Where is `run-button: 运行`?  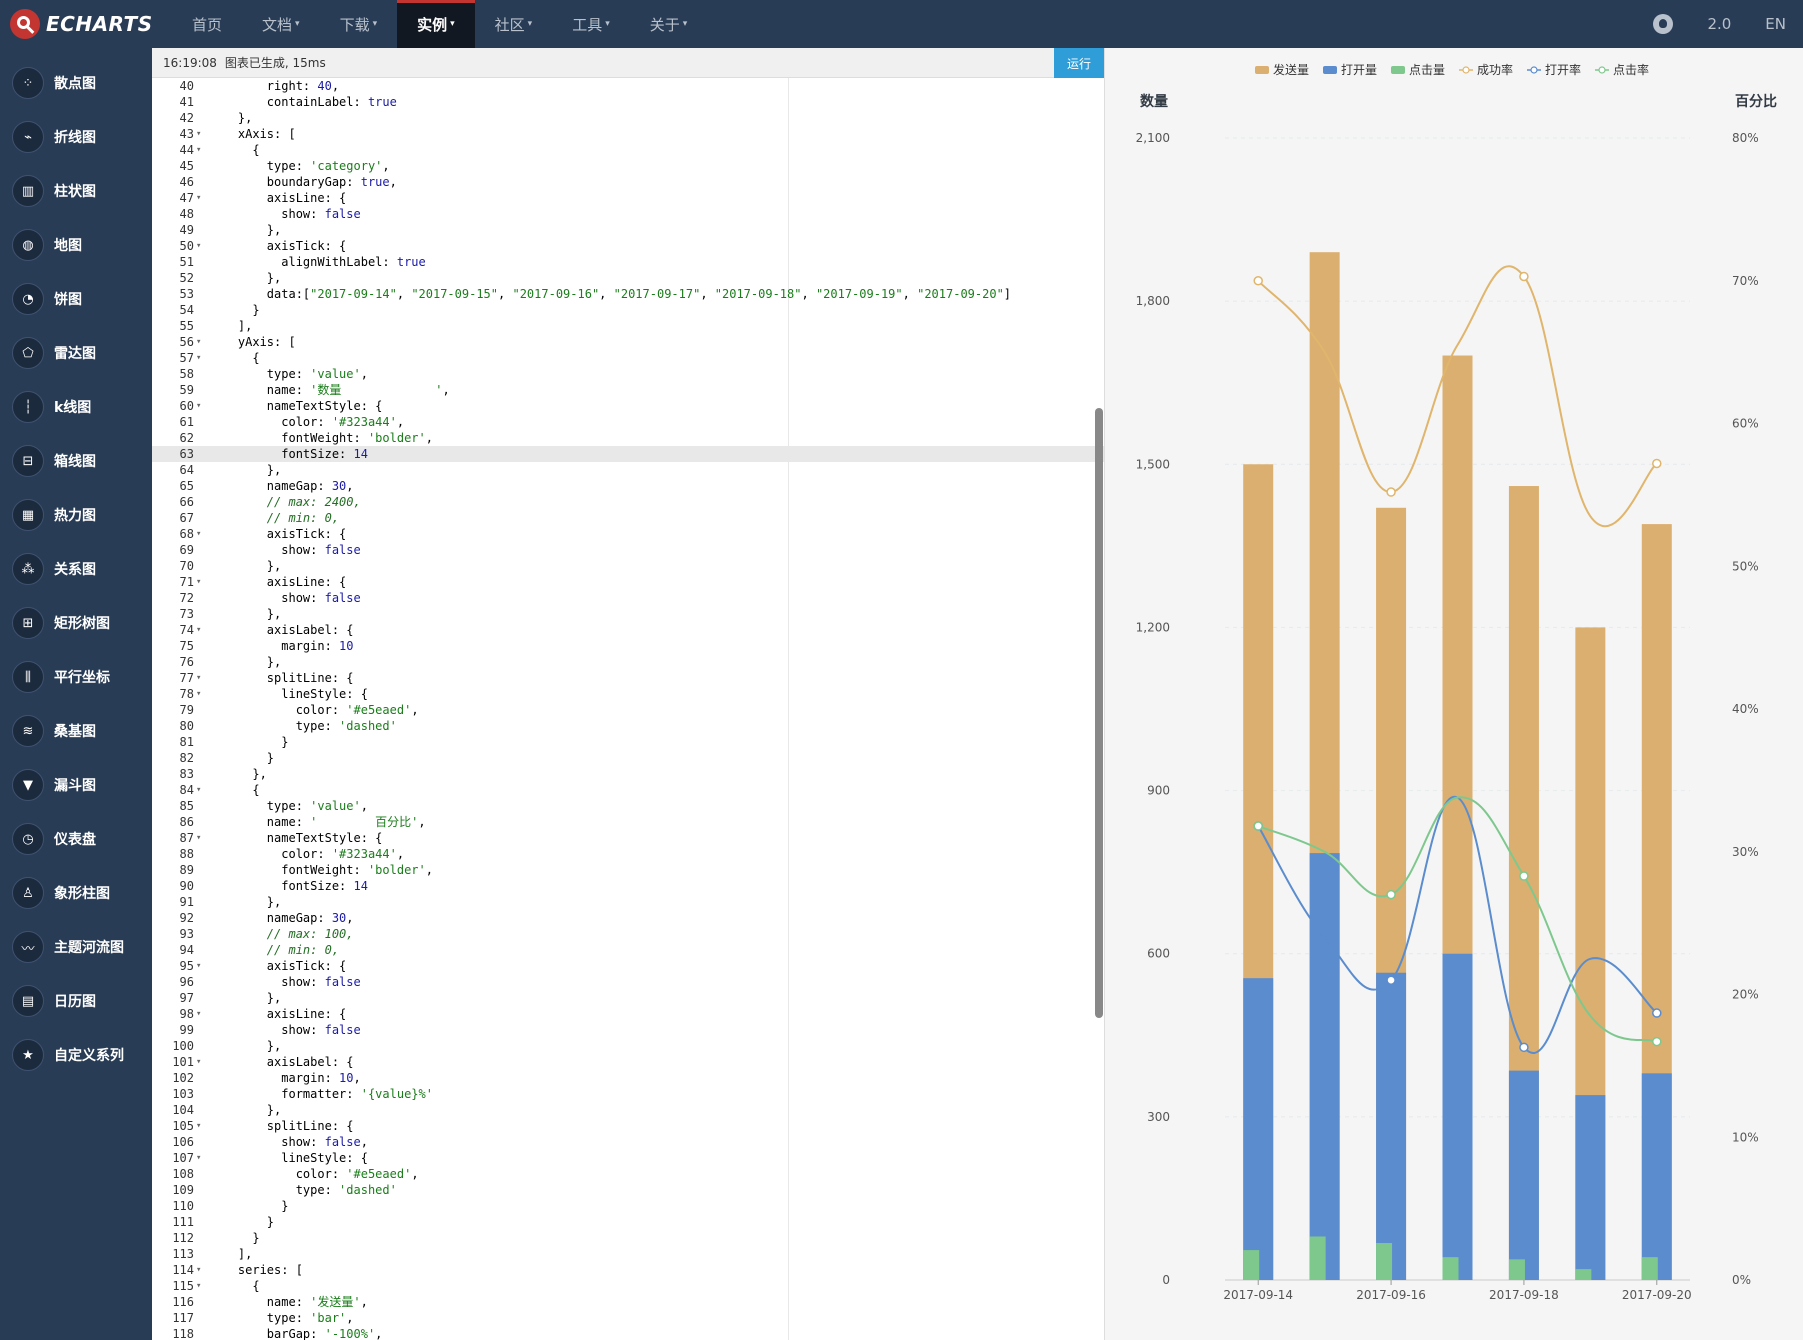 run-button: 运行 is located at coordinates (1079, 63).